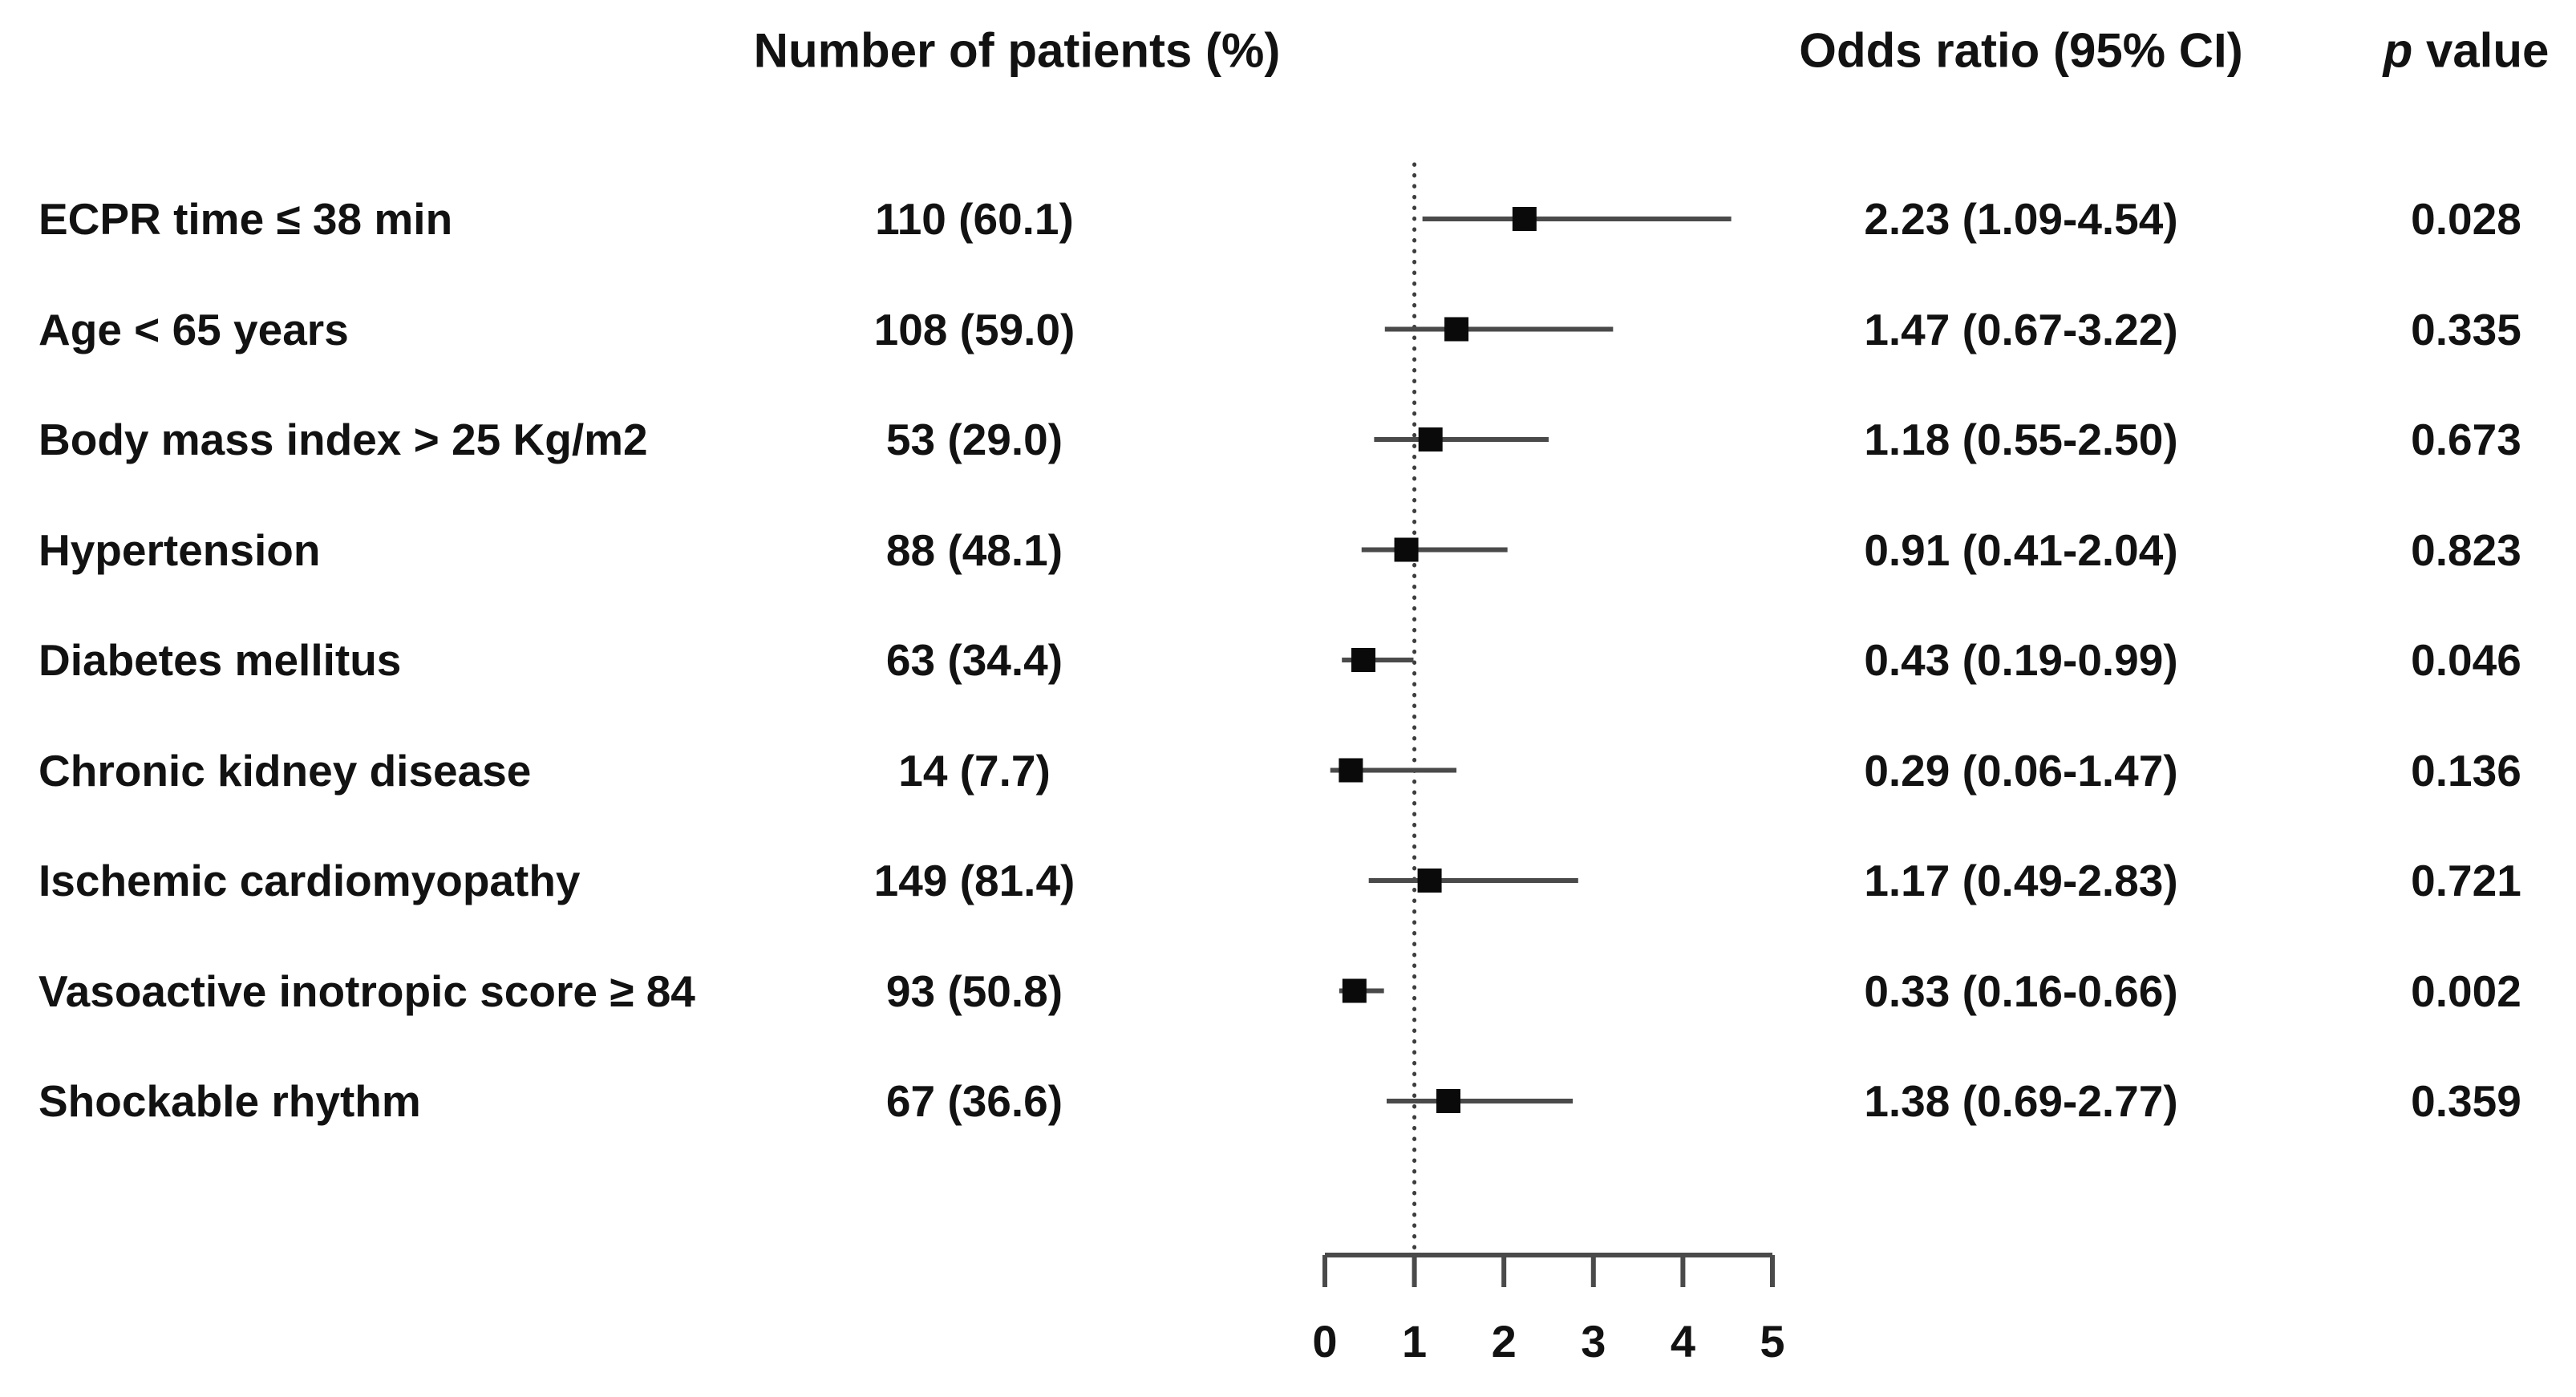 The width and height of the screenshot is (2576, 1397). What do you see at coordinates (975, 219) in the screenshot?
I see `row-patient-count: 110 (60.1)` at bounding box center [975, 219].